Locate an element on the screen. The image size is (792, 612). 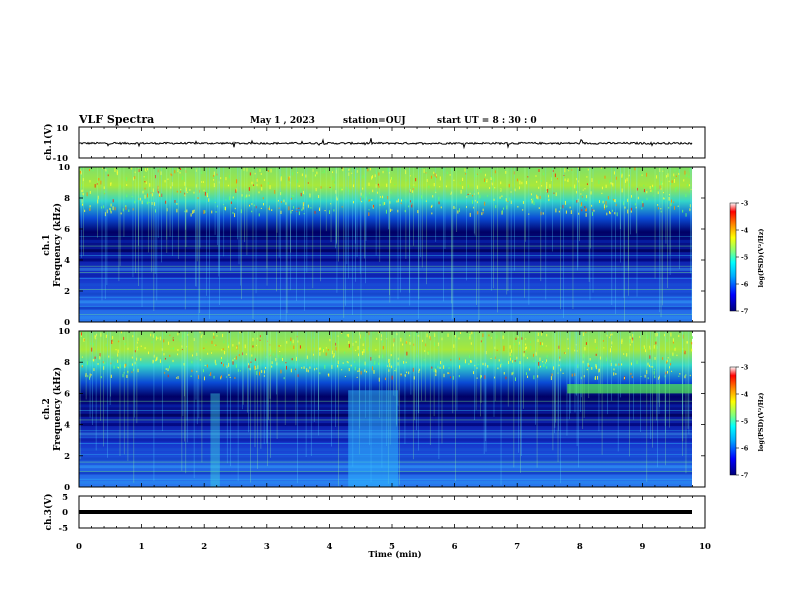
station-label: station=OUJ is located at coordinates (374, 121).